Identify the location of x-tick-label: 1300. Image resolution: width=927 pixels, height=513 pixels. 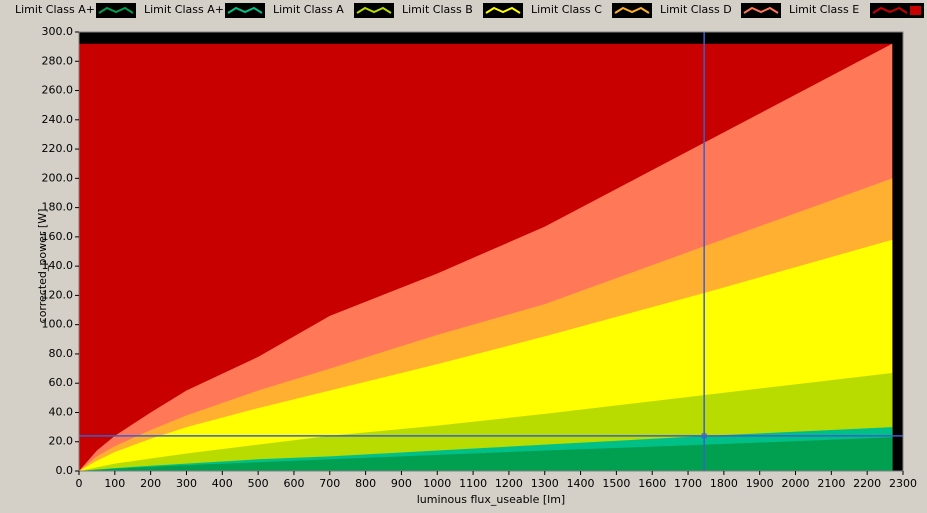
(545, 483).